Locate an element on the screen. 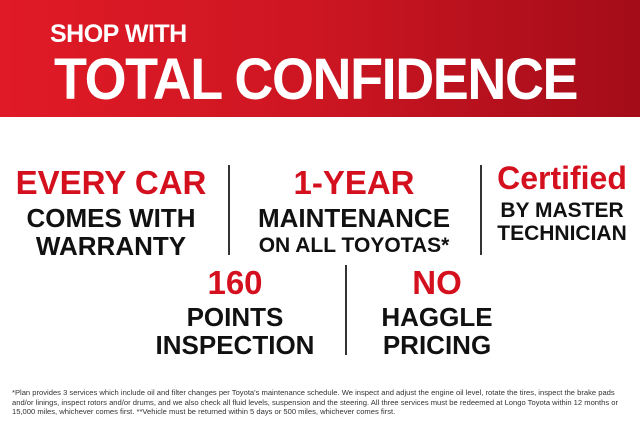 This screenshot has height=426, width=640. feature-warranty: EVERY CAR COMES WITH WARRANTY is located at coordinates (111, 212).